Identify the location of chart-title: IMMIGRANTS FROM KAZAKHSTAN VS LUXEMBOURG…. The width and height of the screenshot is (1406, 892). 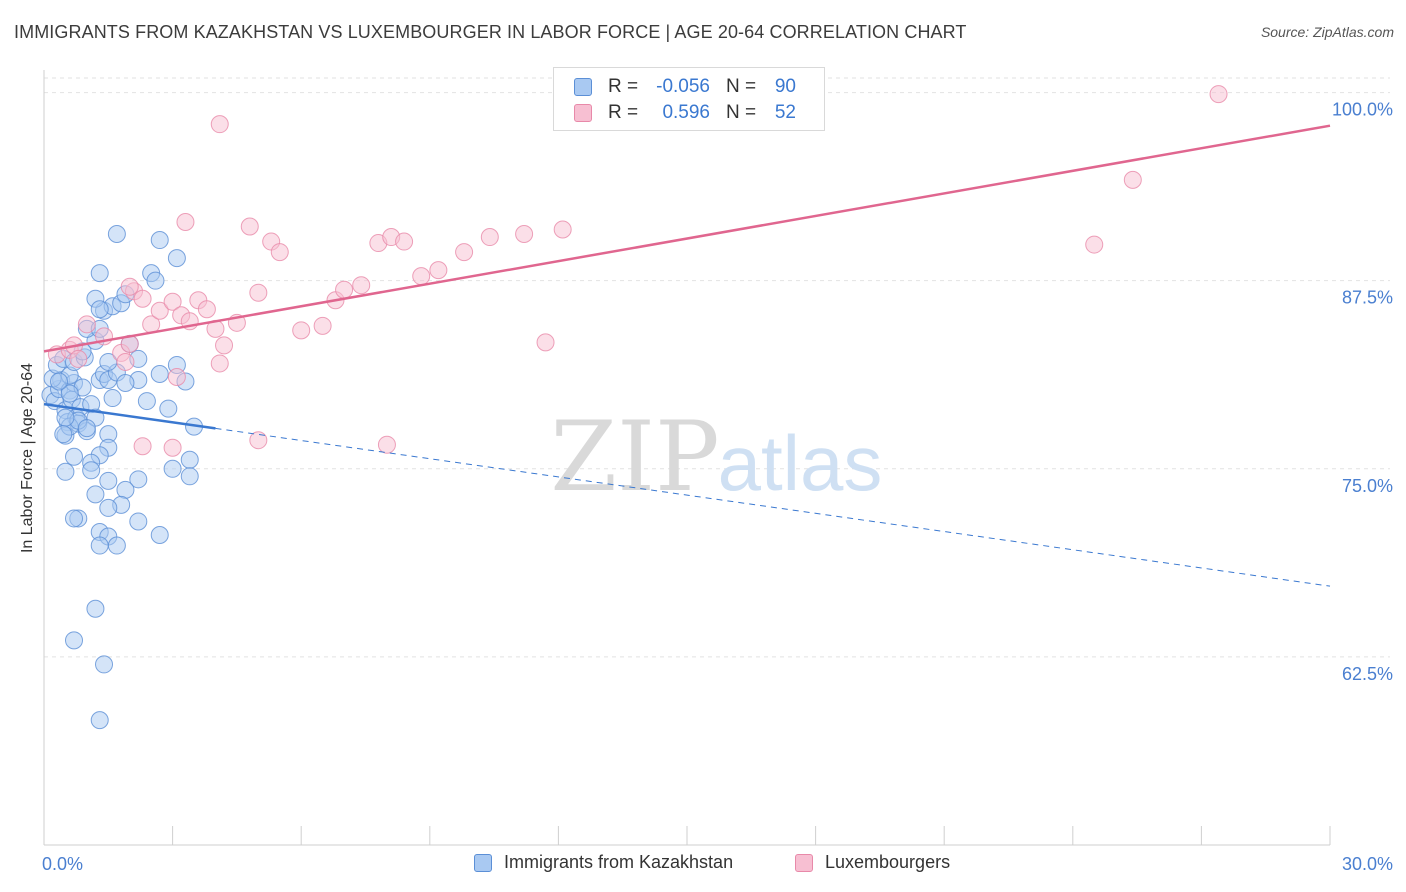
(490, 32).